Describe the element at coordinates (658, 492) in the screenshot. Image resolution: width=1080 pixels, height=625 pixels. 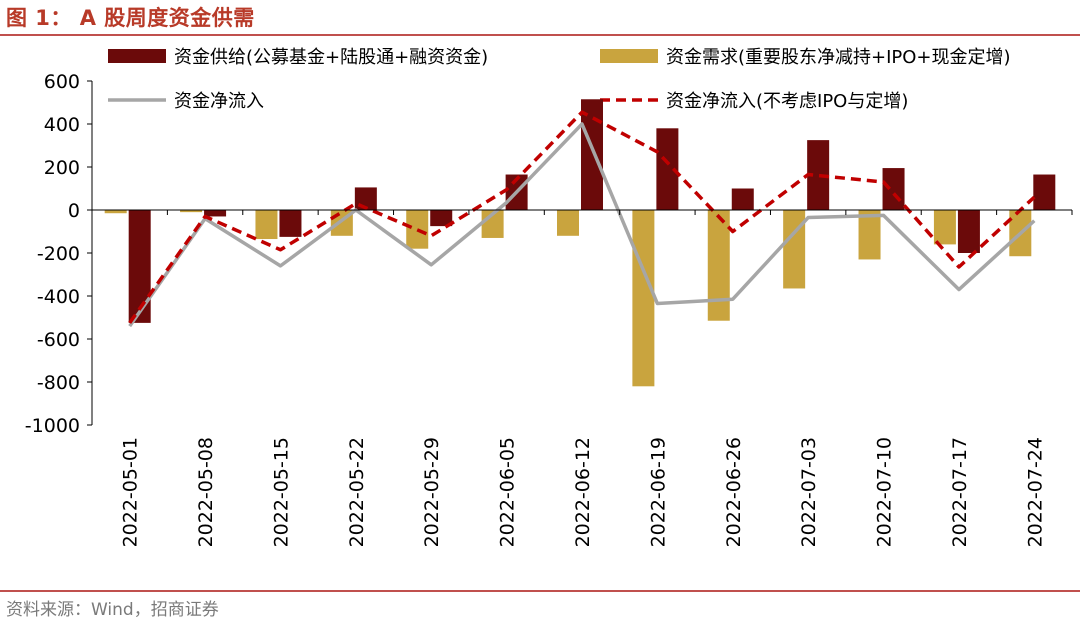
I see `x-tick-label-7: 2022-06-19` at that location.